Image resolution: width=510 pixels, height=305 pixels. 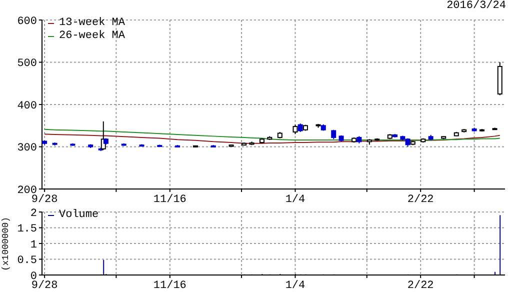 I want to click on legend-label: Volume, so click(x=79, y=215).